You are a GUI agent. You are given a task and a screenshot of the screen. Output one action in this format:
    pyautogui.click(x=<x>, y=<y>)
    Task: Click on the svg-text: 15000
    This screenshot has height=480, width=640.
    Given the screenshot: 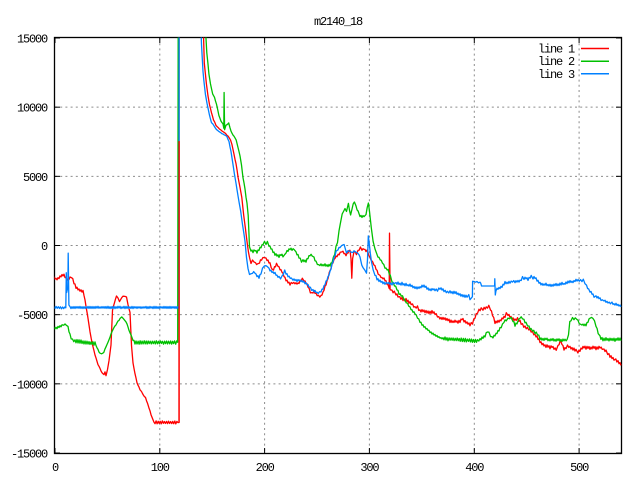 What is the action you would take?
    pyautogui.click(x=32, y=40)
    